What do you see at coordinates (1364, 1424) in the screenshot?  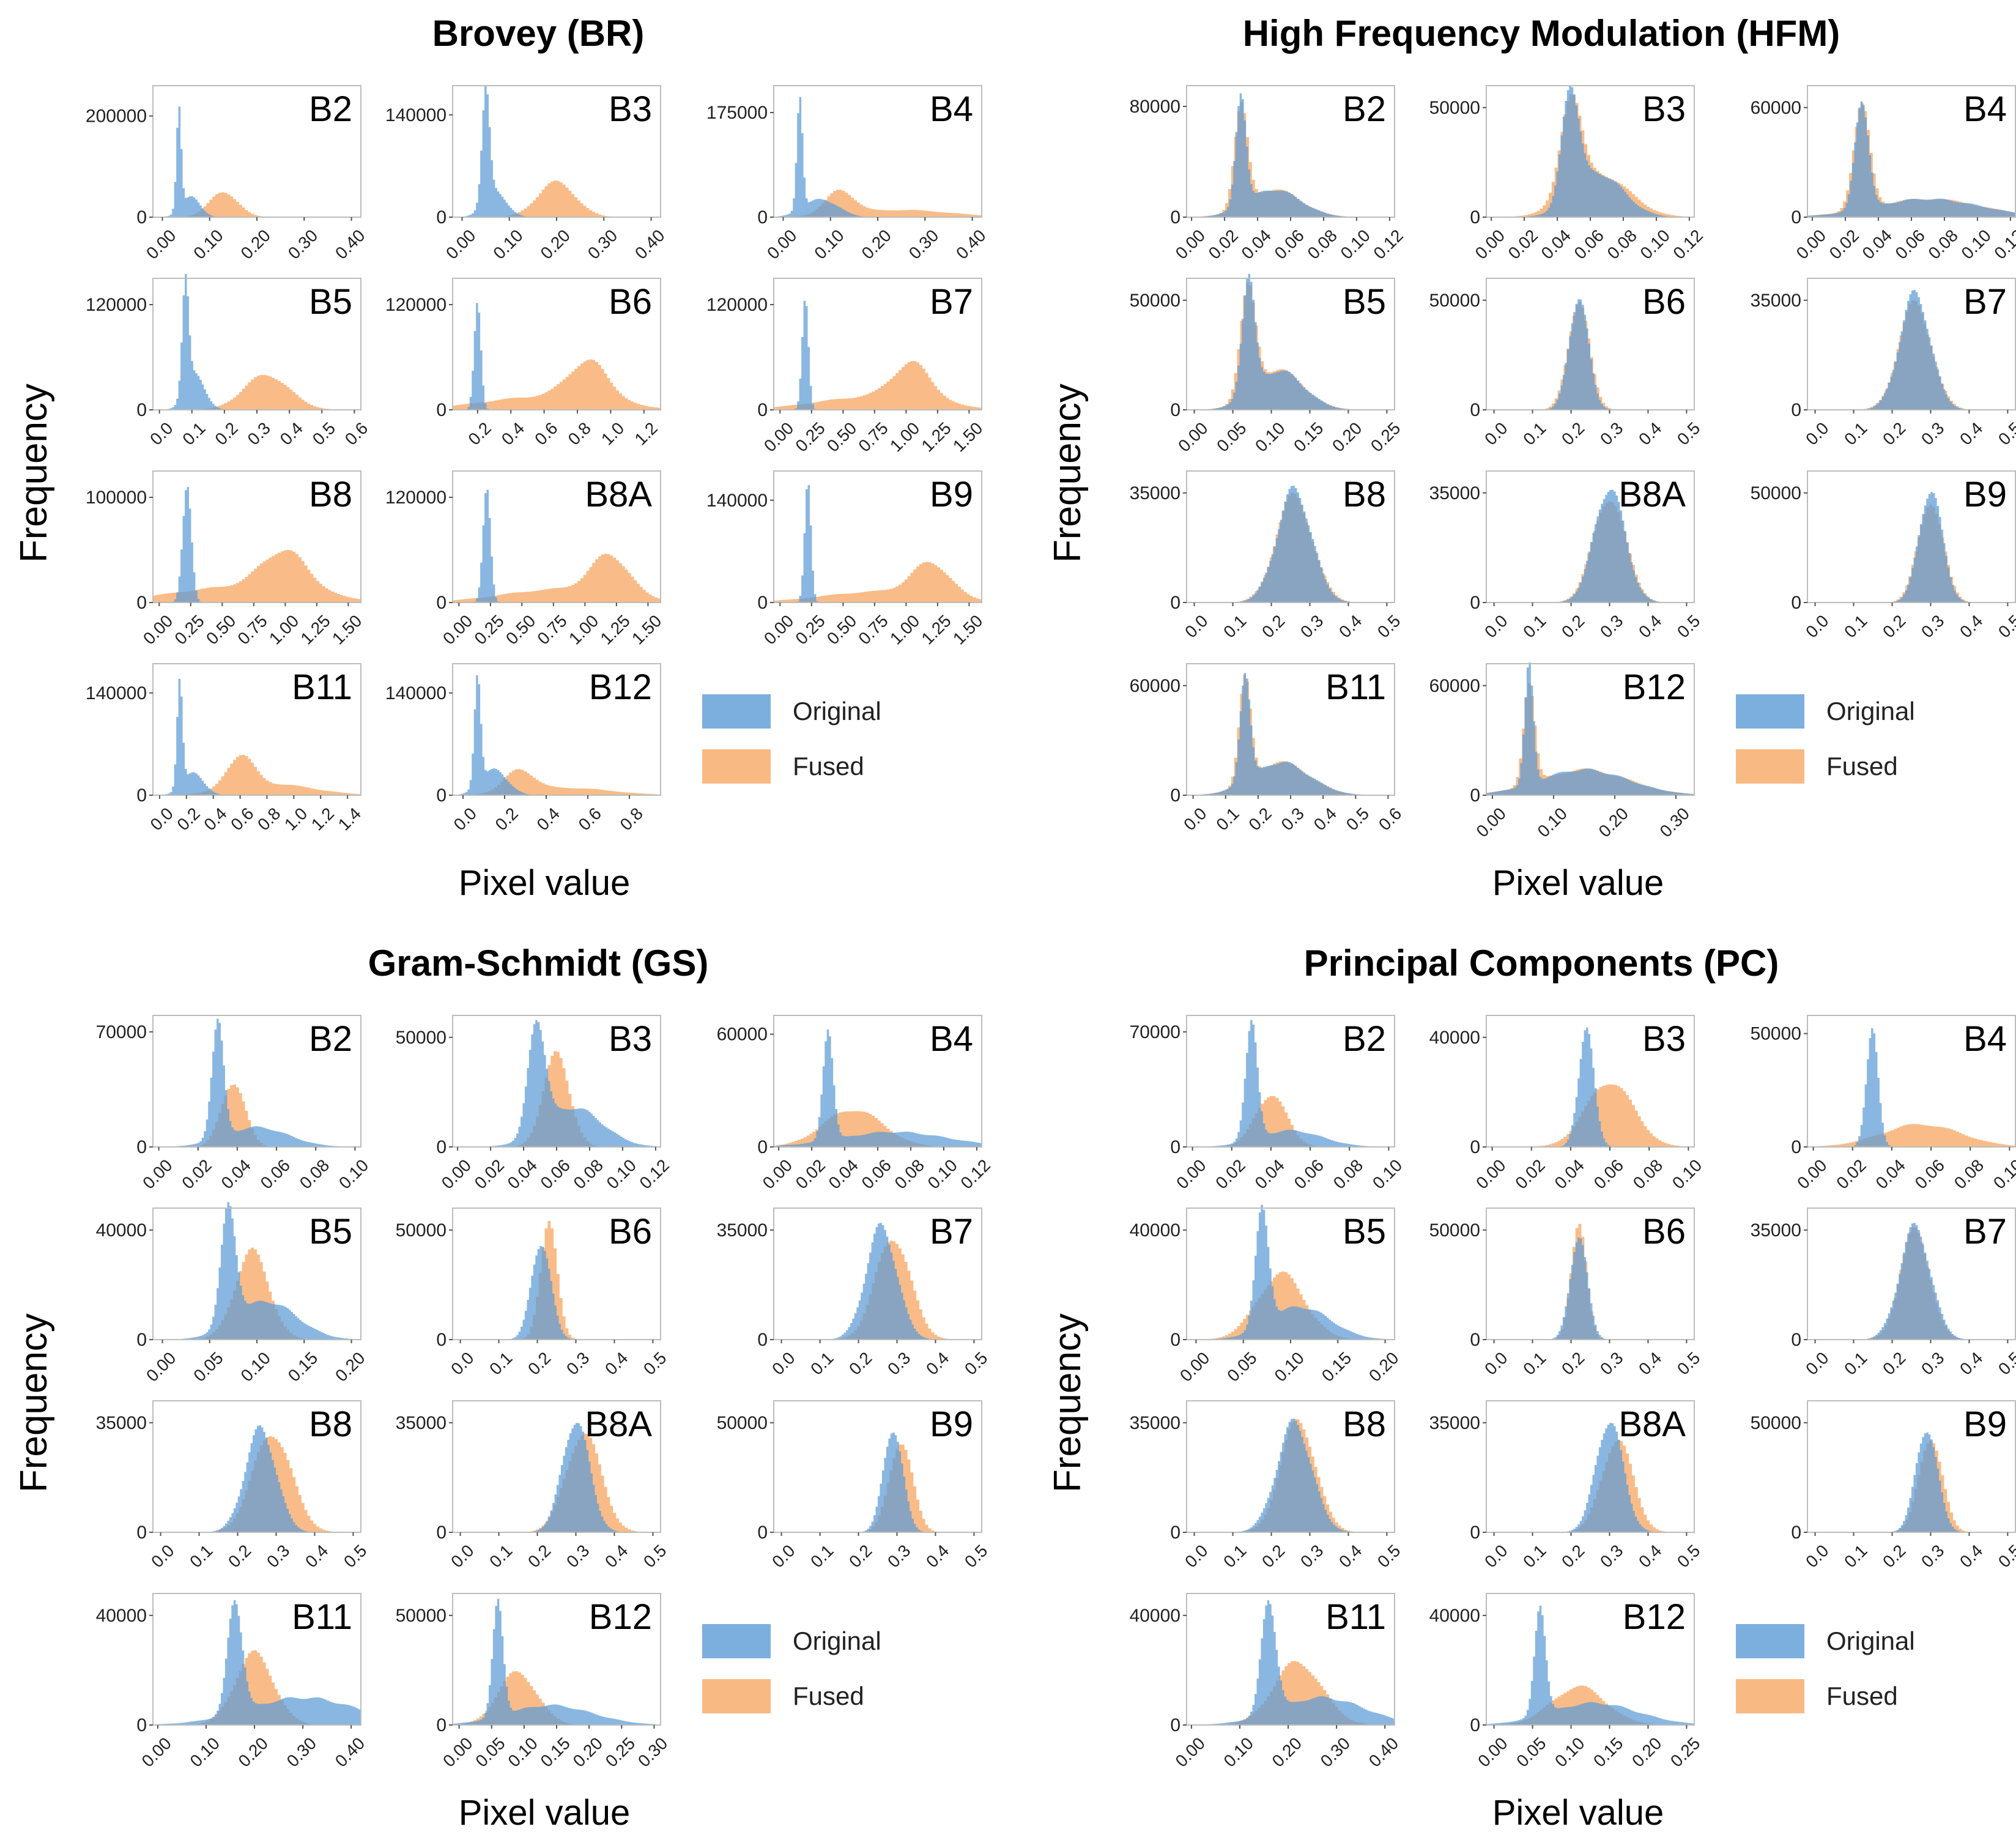 I see `band-label: B8` at bounding box center [1364, 1424].